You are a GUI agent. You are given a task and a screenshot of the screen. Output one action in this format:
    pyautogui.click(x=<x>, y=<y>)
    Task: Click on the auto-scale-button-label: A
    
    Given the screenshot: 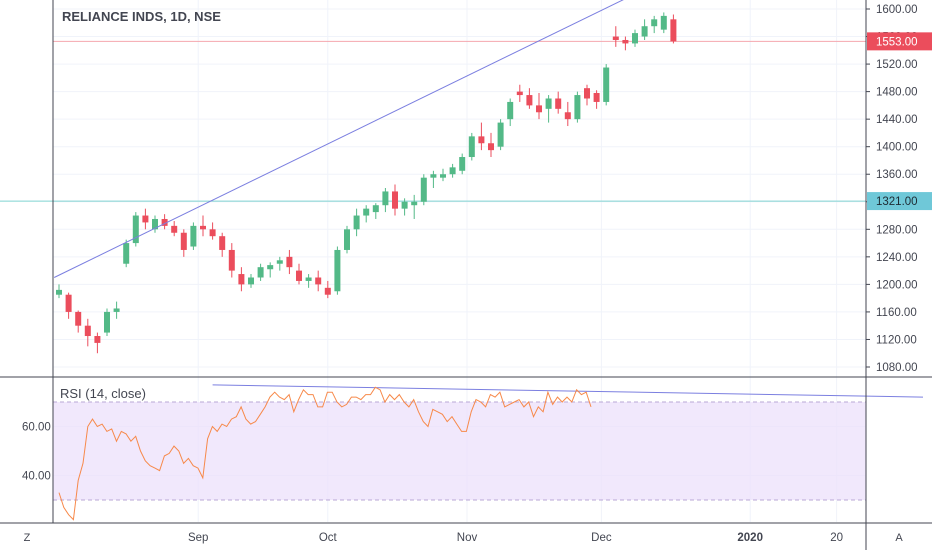 What is the action you would take?
    pyautogui.click(x=899, y=538)
    